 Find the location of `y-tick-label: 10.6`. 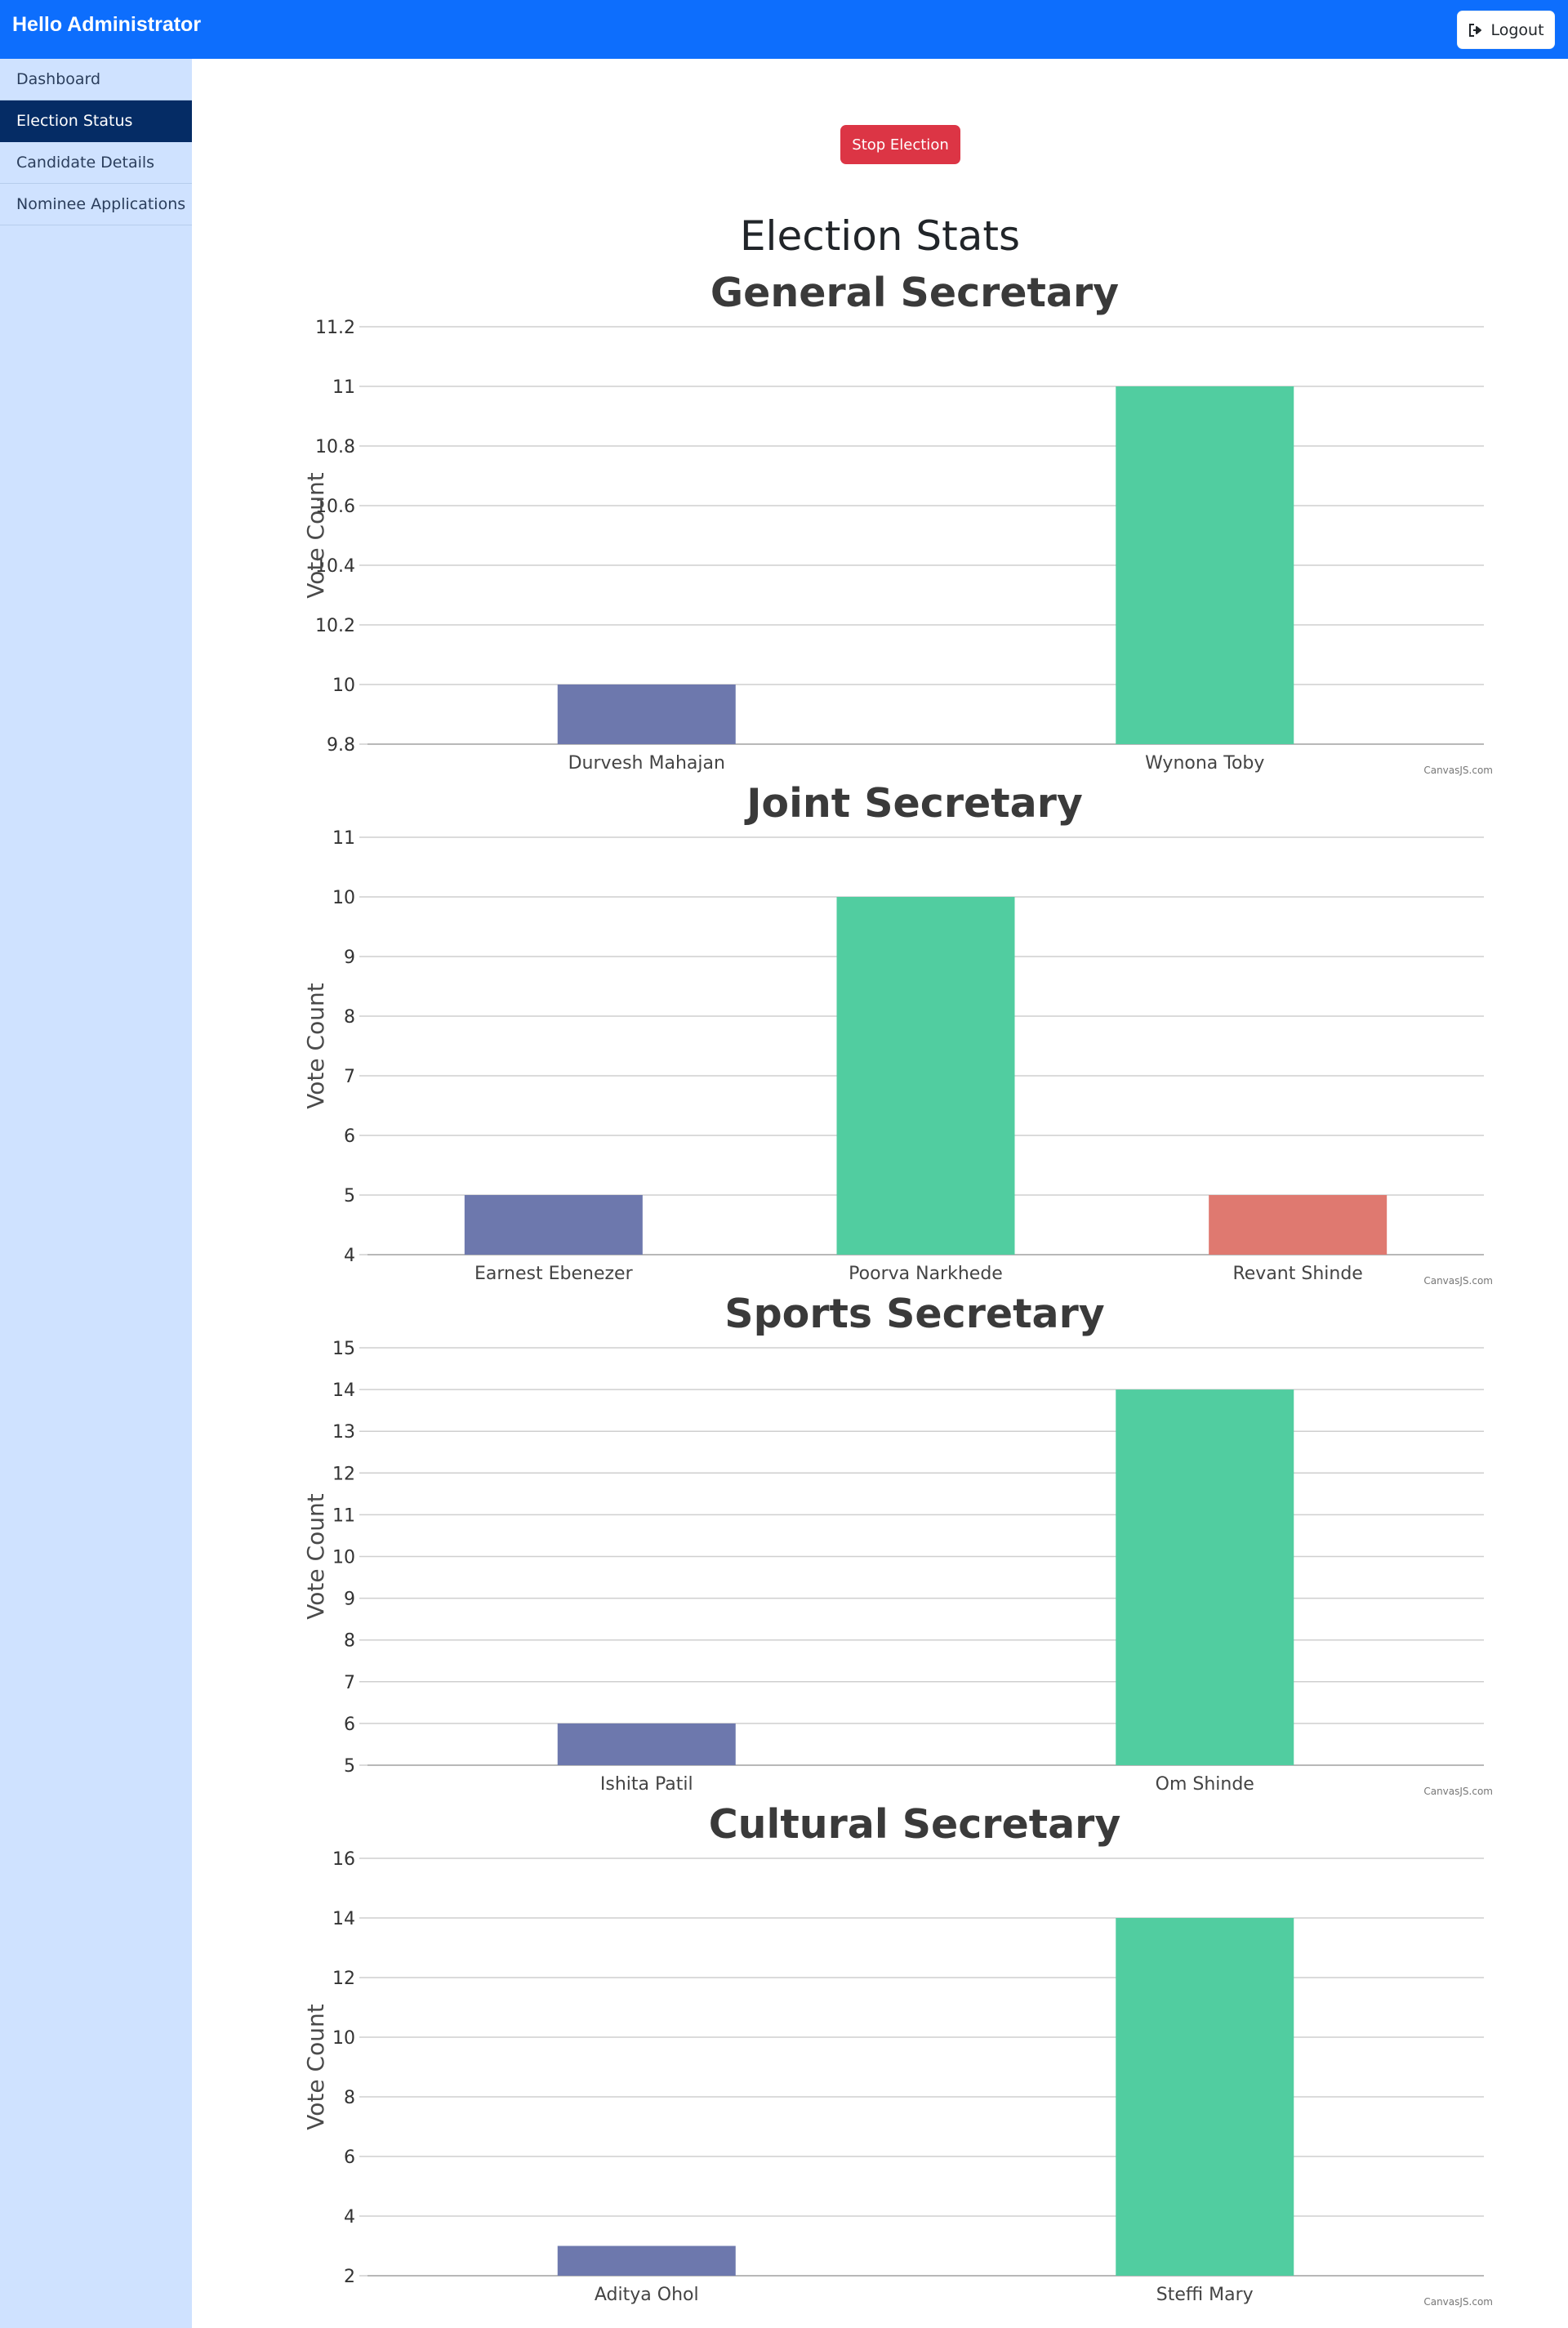

y-tick-label: 10.6 is located at coordinates (335, 507).